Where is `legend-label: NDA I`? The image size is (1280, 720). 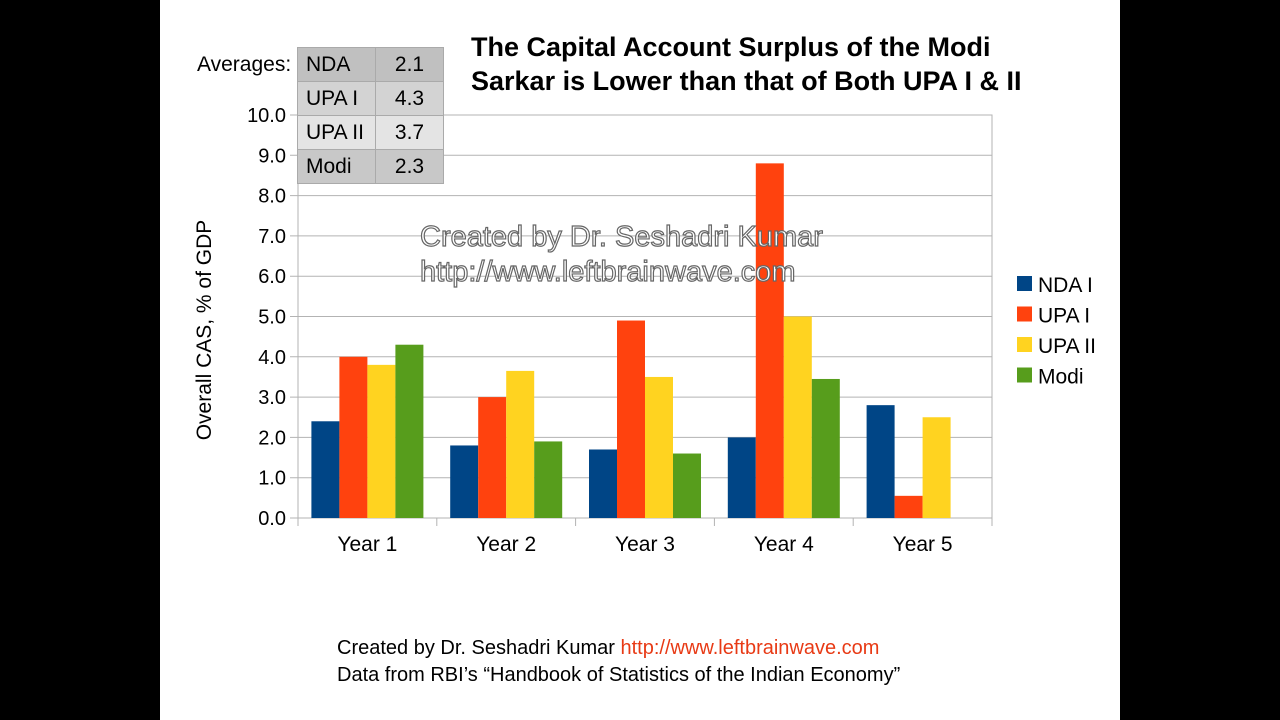 legend-label: NDA I is located at coordinates (1065, 285).